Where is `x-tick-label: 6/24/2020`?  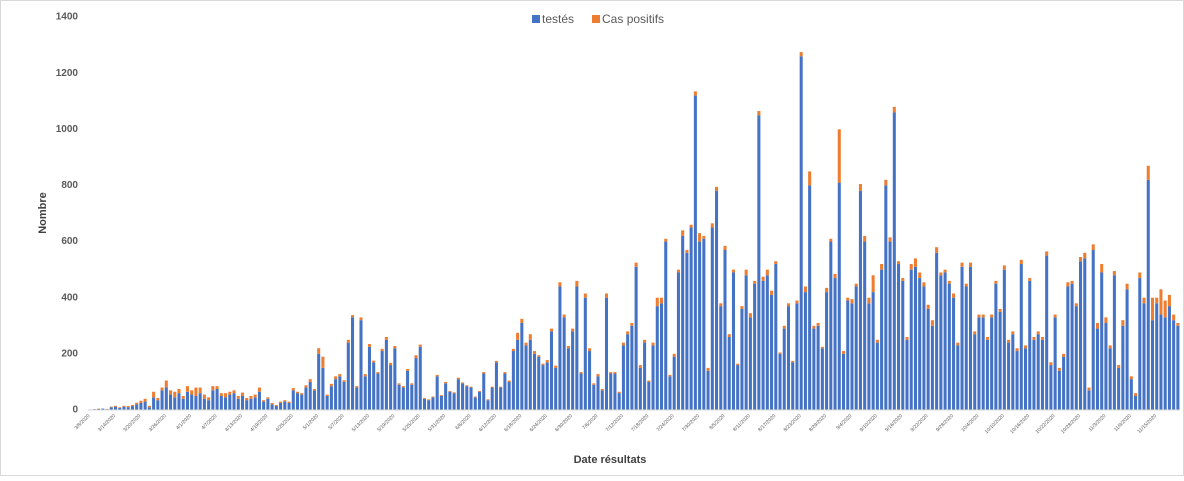
x-tick-label: 6/24/2020 is located at coordinates (539, 423).